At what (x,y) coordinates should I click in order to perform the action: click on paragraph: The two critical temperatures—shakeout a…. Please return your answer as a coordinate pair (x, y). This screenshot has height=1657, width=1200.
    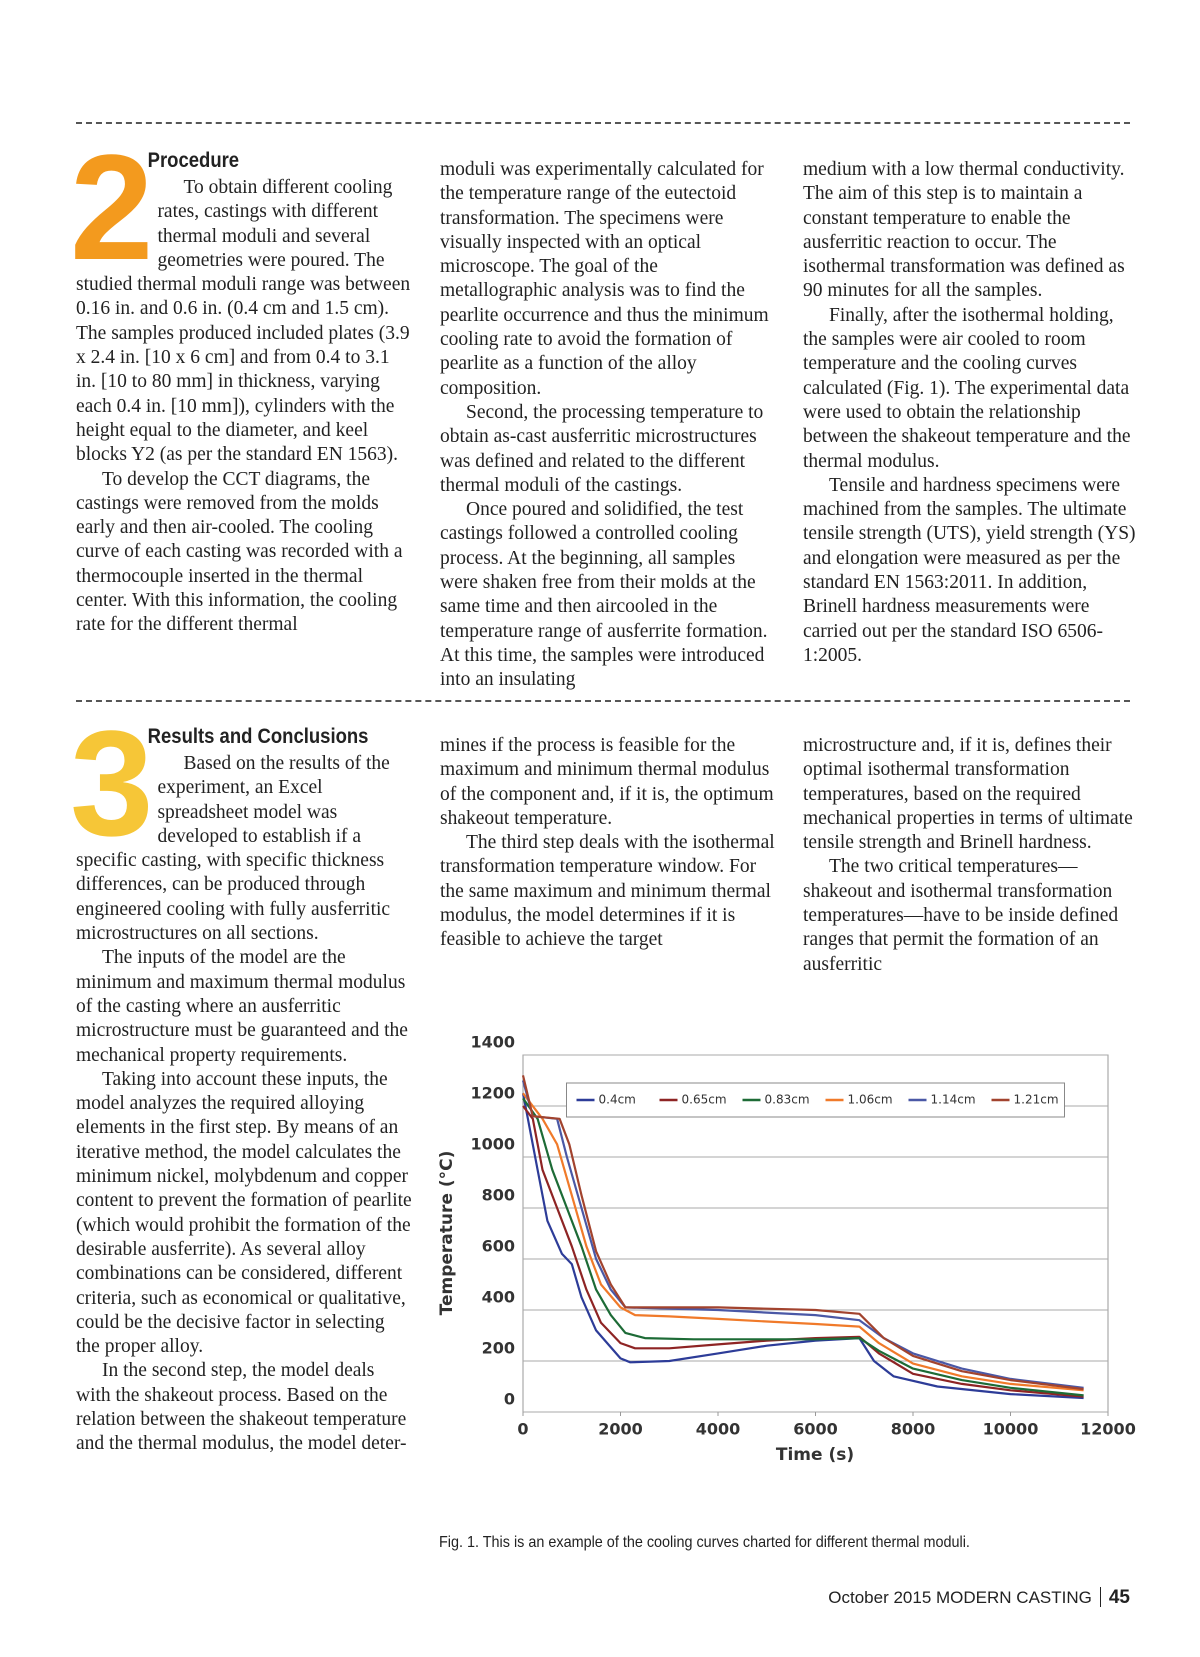
    Looking at the image, I should click on (961, 915).